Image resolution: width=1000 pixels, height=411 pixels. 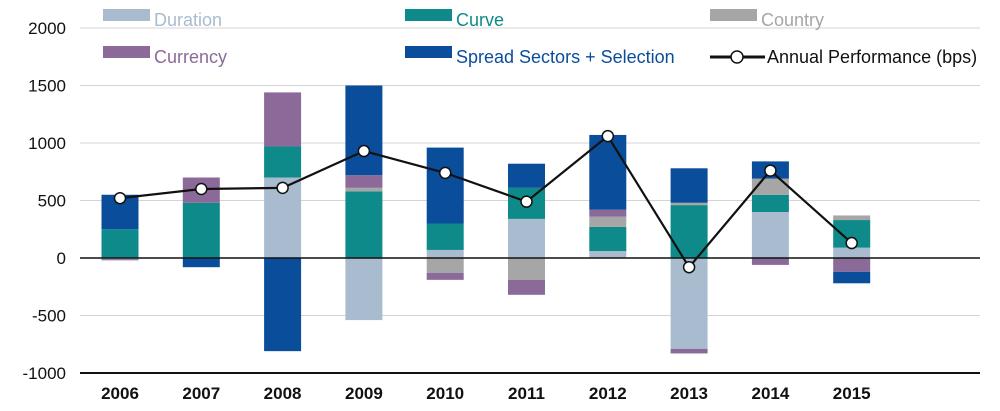 I want to click on performance-point-2013, so click(x=689, y=267).